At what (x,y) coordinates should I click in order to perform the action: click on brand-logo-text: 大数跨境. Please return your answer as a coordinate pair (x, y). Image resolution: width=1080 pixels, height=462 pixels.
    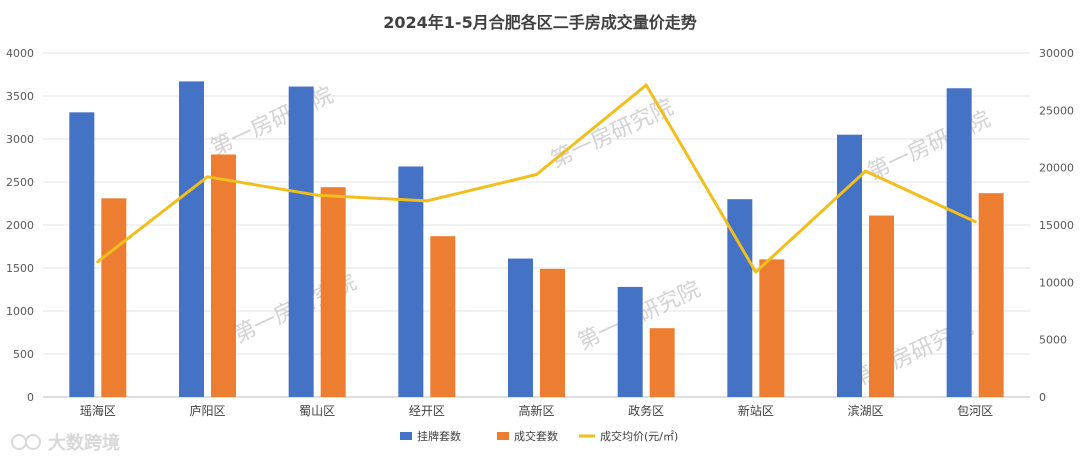
    Looking at the image, I should click on (84, 443).